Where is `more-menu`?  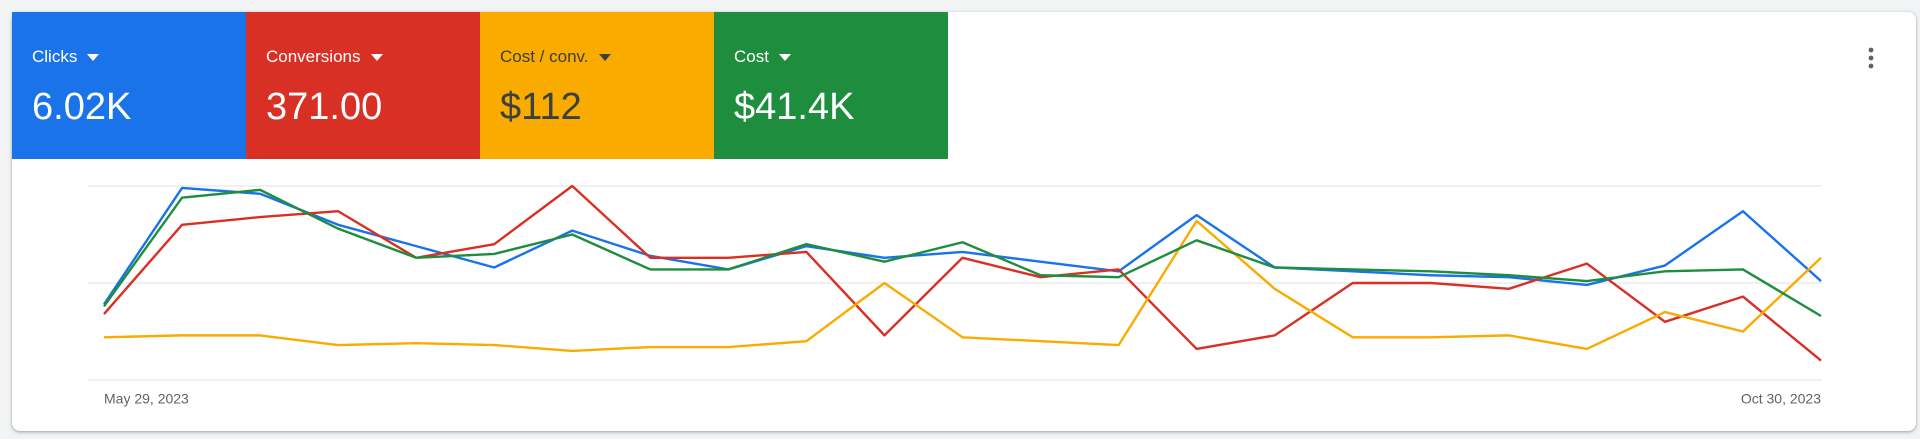
more-menu is located at coordinates (1871, 58).